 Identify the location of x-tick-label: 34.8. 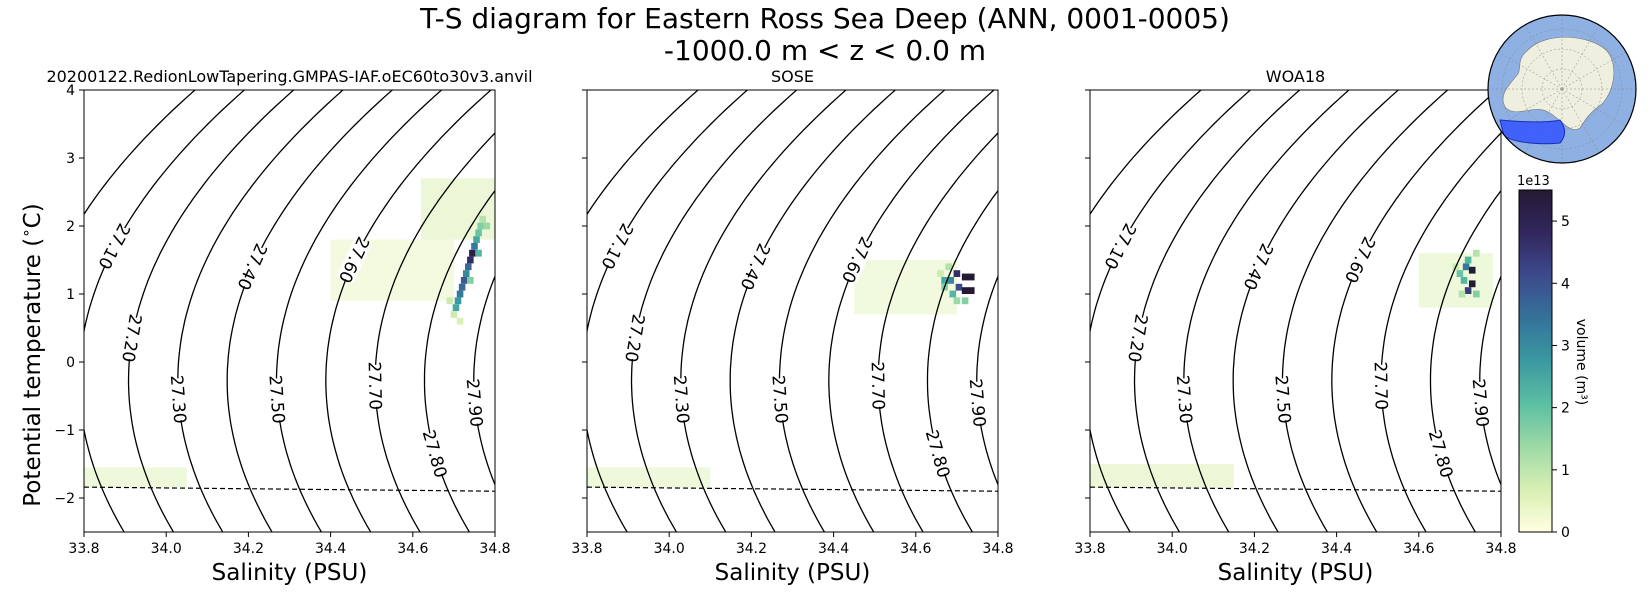
(997, 549).